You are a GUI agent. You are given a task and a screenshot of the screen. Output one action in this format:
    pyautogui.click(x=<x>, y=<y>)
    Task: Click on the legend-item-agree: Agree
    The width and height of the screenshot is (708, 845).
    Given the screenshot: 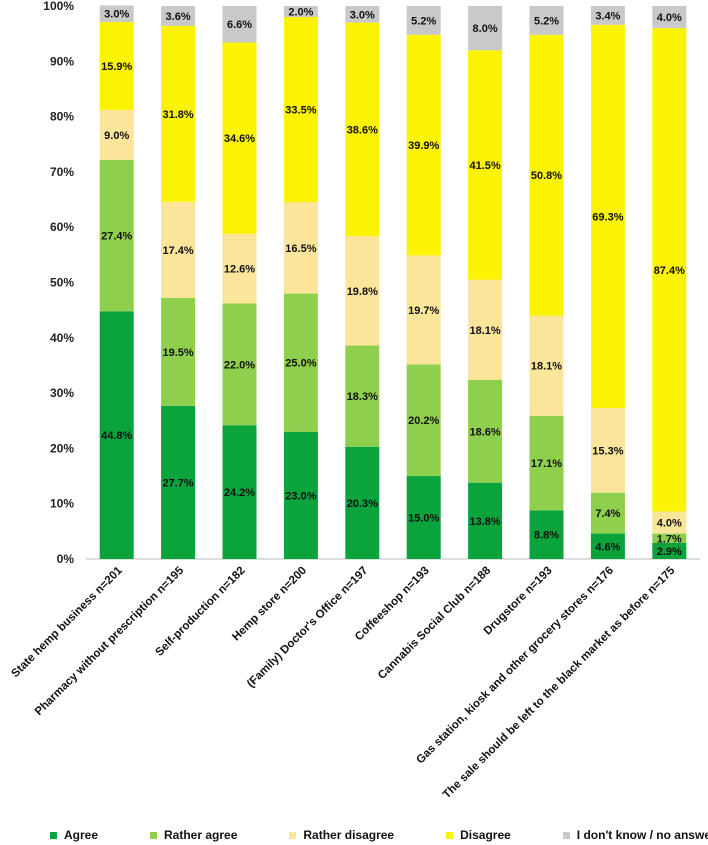 What is the action you would take?
    pyautogui.click(x=74, y=835)
    